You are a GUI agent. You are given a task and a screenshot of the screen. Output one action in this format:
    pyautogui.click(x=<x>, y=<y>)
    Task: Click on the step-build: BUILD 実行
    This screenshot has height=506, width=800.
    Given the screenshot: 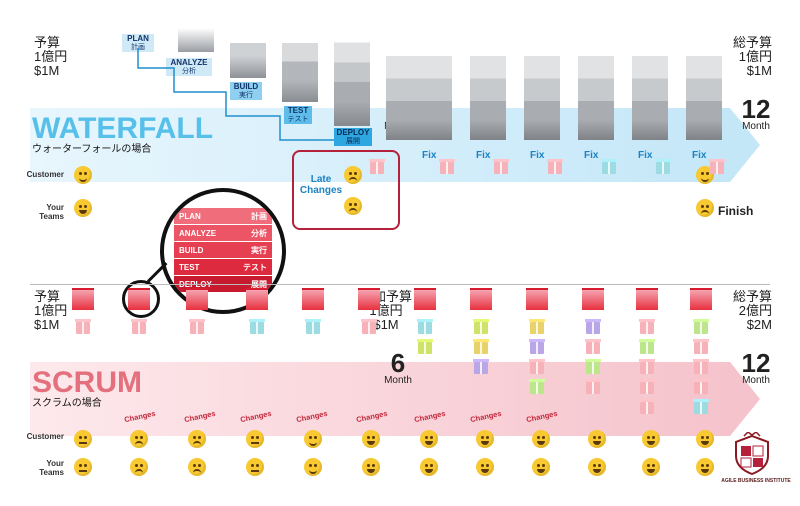 What is the action you would take?
    pyautogui.click(x=246, y=91)
    